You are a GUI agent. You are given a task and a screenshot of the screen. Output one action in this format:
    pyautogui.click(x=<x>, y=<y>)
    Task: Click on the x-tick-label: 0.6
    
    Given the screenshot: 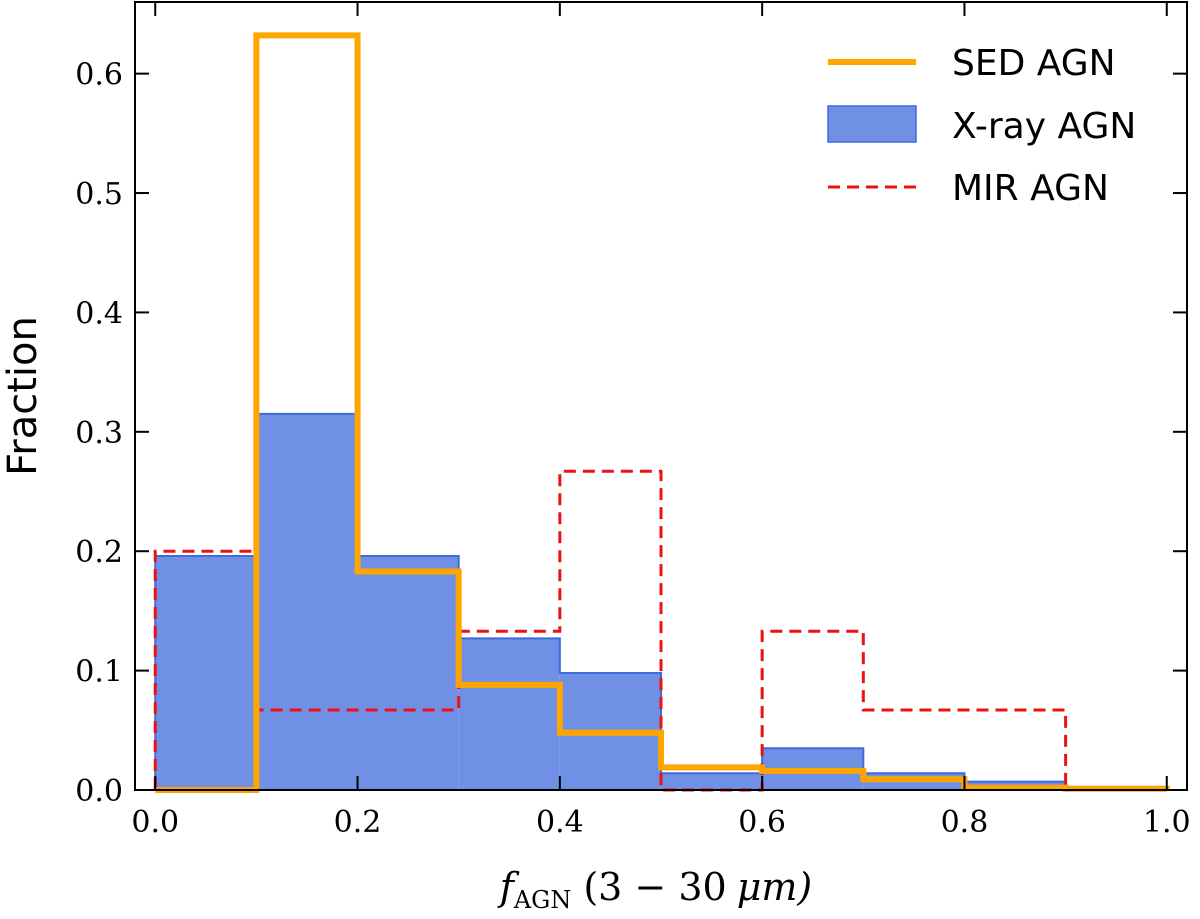 What is the action you would take?
    pyautogui.click(x=762, y=822)
    